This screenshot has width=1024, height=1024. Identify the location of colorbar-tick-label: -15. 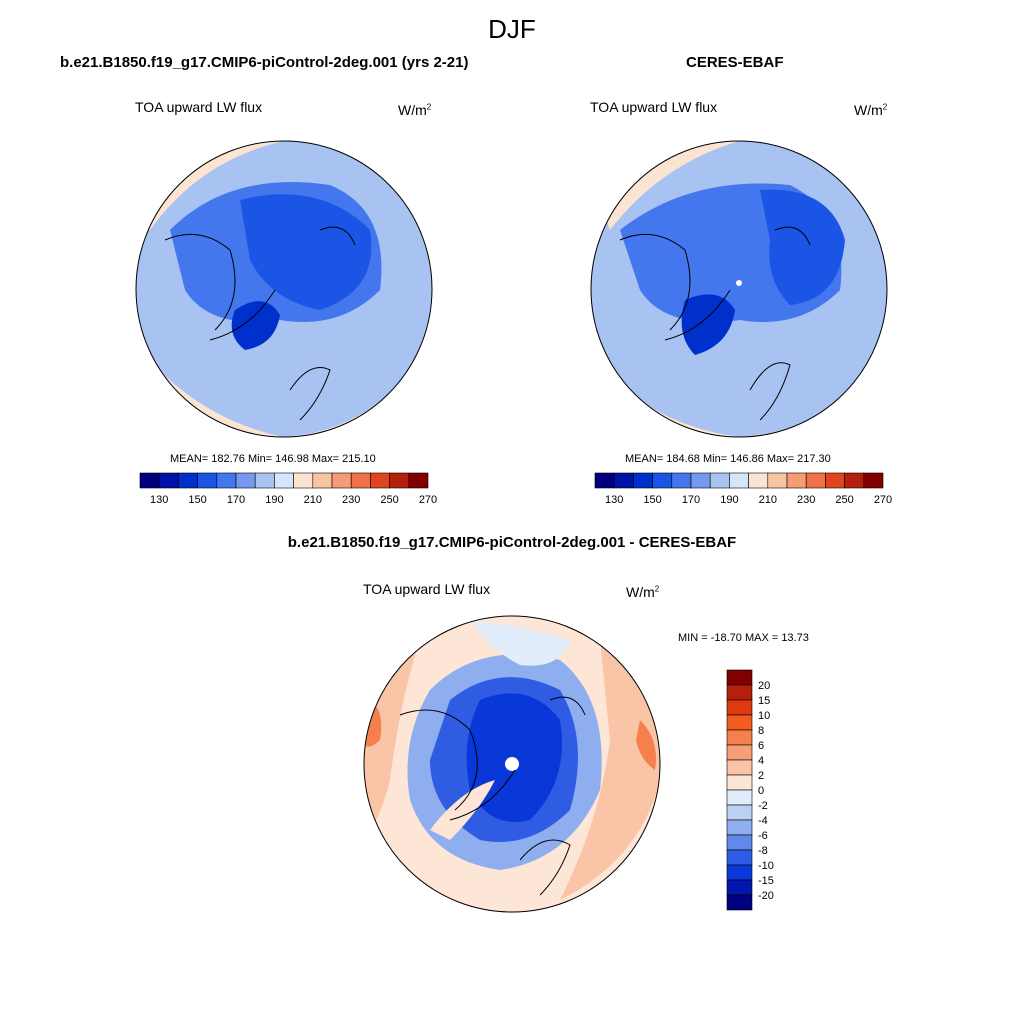
(766, 881).